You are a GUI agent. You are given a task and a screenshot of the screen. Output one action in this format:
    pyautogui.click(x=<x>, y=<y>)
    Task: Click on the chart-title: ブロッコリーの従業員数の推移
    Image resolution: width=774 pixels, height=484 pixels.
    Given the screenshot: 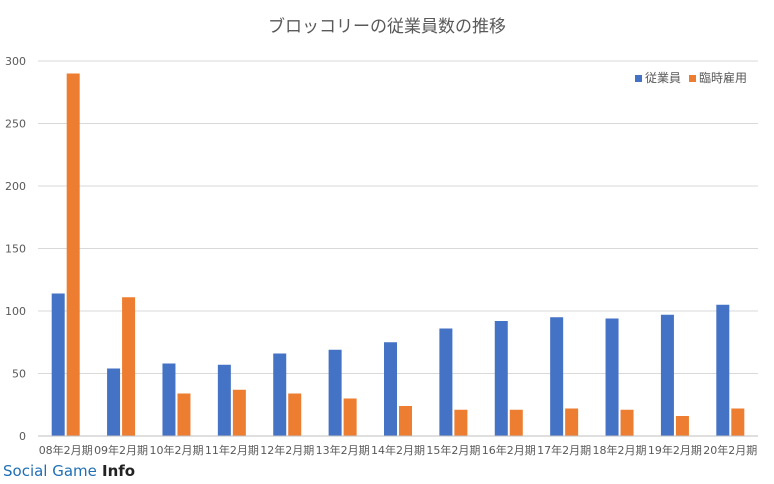 What is the action you would take?
    pyautogui.click(x=387, y=26)
    